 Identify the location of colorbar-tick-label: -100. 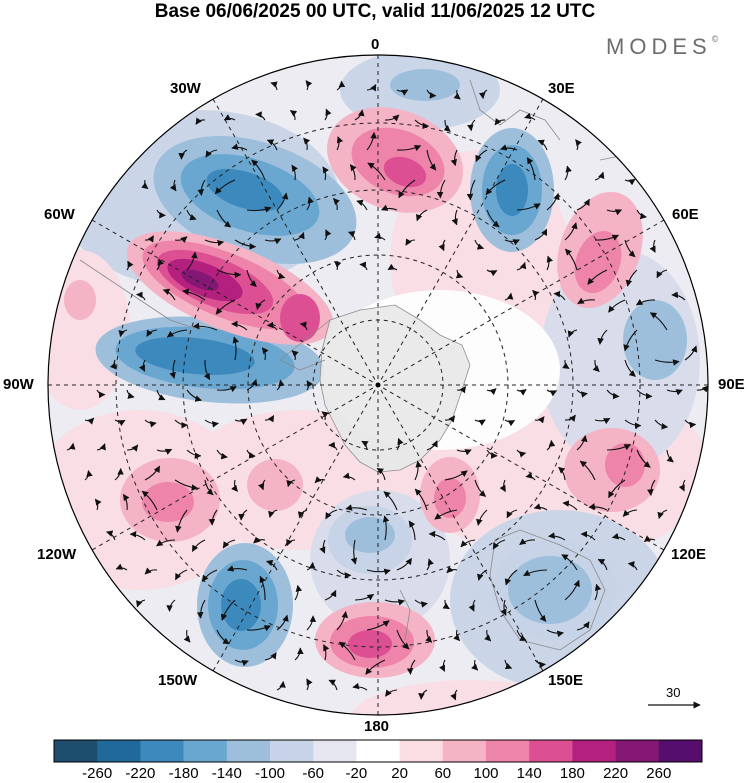
(270, 773).